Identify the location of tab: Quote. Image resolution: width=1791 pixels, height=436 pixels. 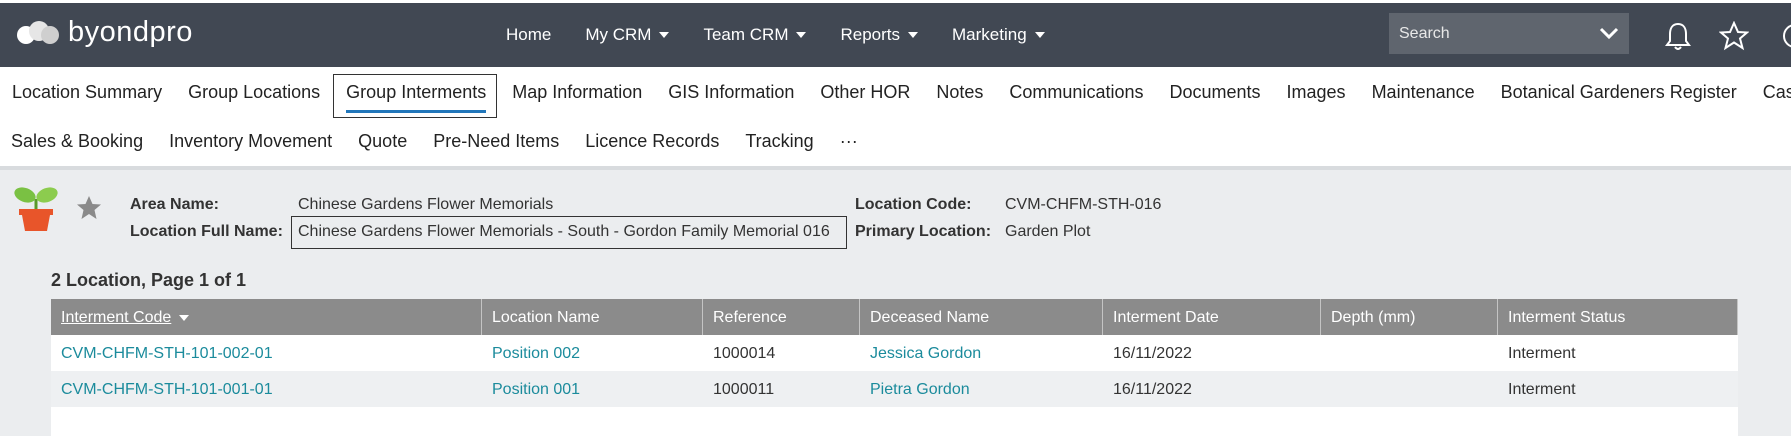
(383, 141).